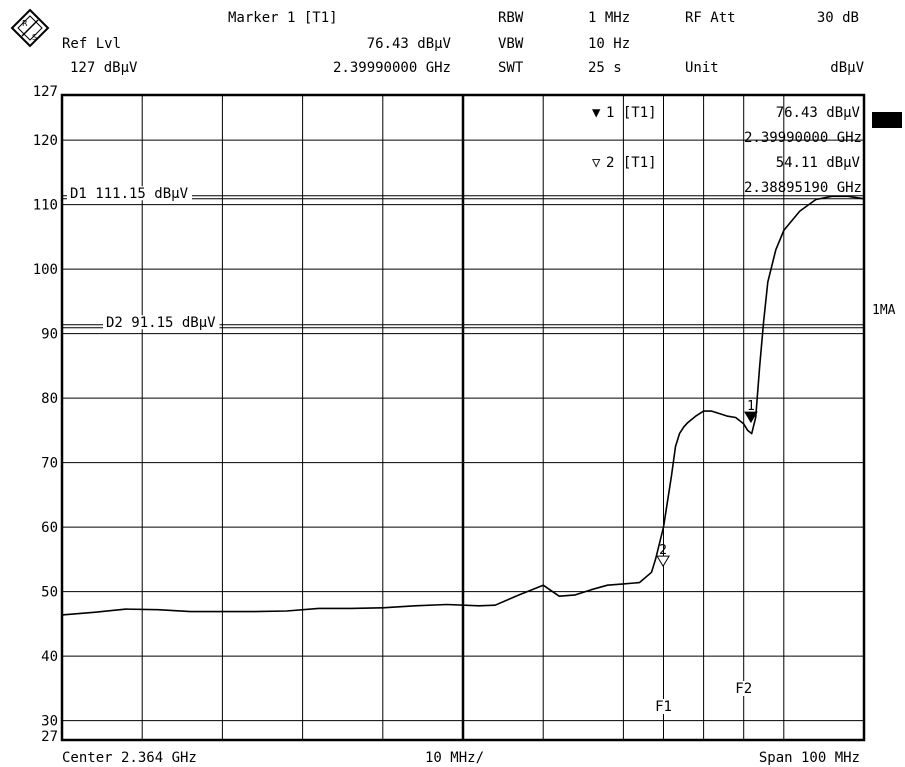 The width and height of the screenshot is (905, 767). What do you see at coordinates (596, 113) in the screenshot?
I see `marker1-glyph: ▼` at bounding box center [596, 113].